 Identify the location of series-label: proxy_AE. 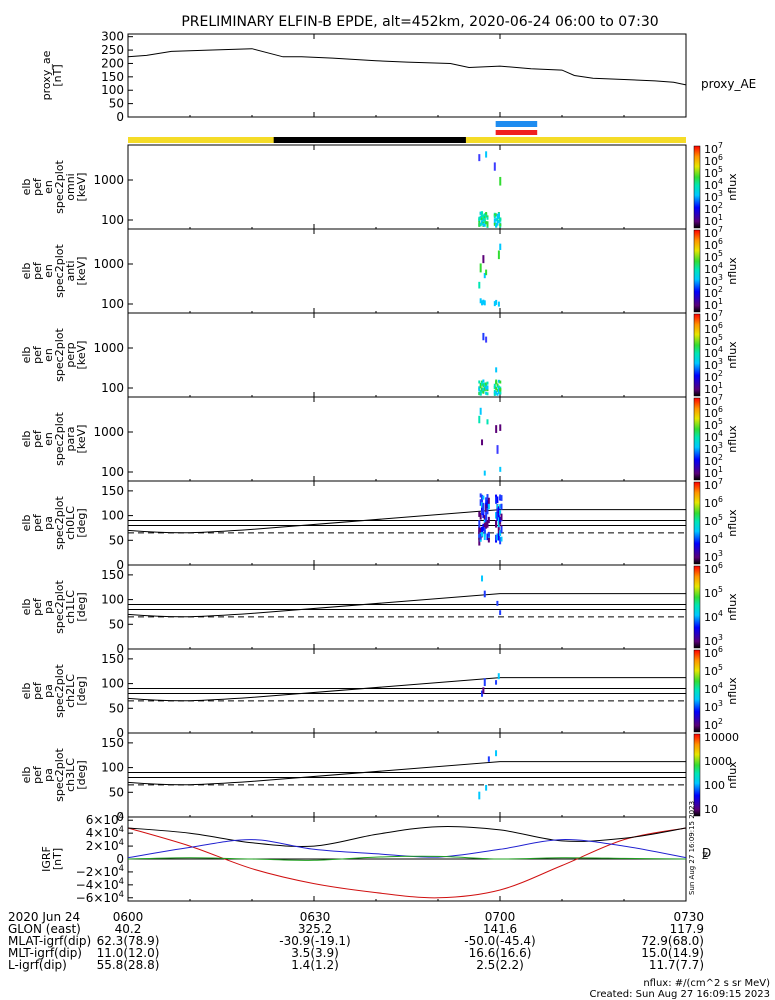
(728, 84).